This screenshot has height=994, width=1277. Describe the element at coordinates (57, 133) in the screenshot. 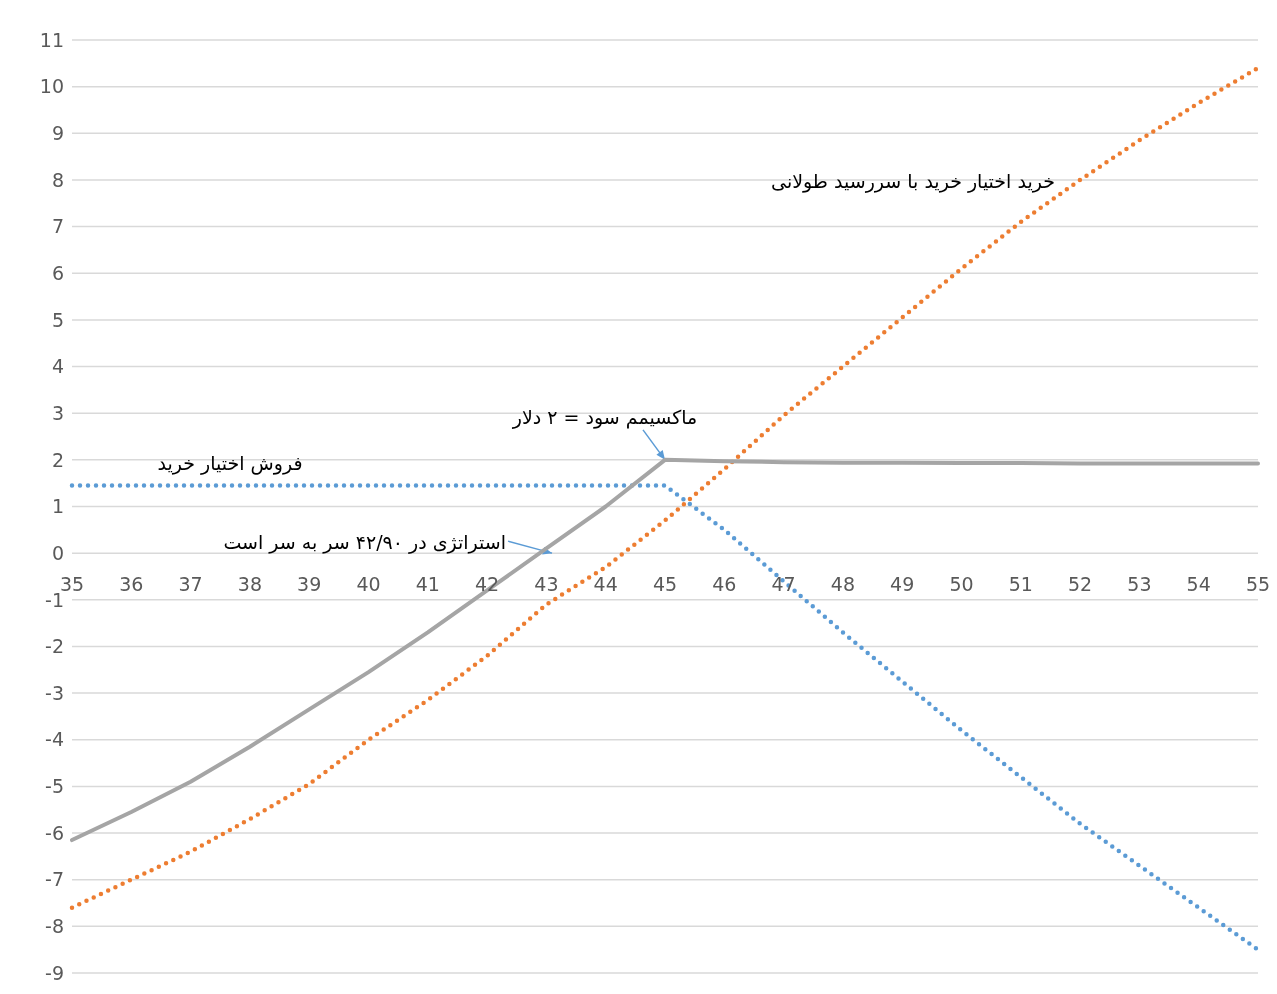

I see `y-tick-label: 9` at that location.